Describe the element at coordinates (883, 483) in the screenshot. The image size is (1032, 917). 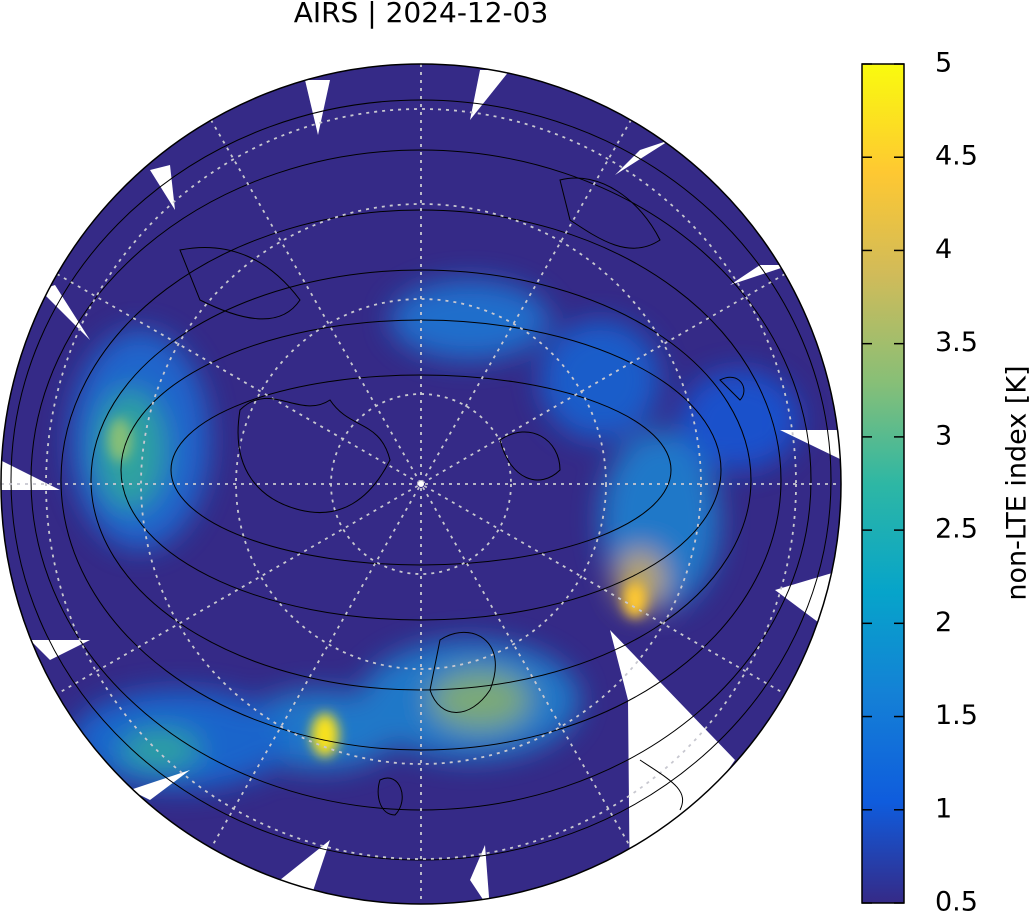
I see `colorbar` at that location.